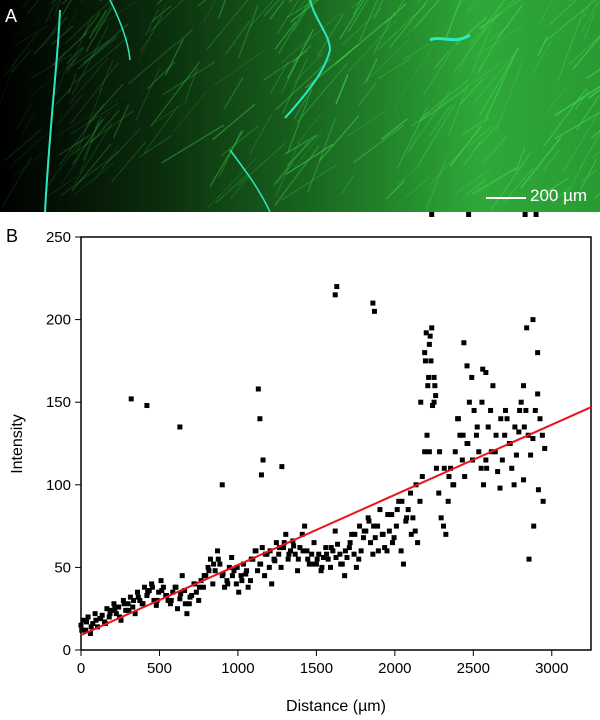  Describe the element at coordinates (11, 16) in the screenshot. I see `panel-a-label: A` at that location.